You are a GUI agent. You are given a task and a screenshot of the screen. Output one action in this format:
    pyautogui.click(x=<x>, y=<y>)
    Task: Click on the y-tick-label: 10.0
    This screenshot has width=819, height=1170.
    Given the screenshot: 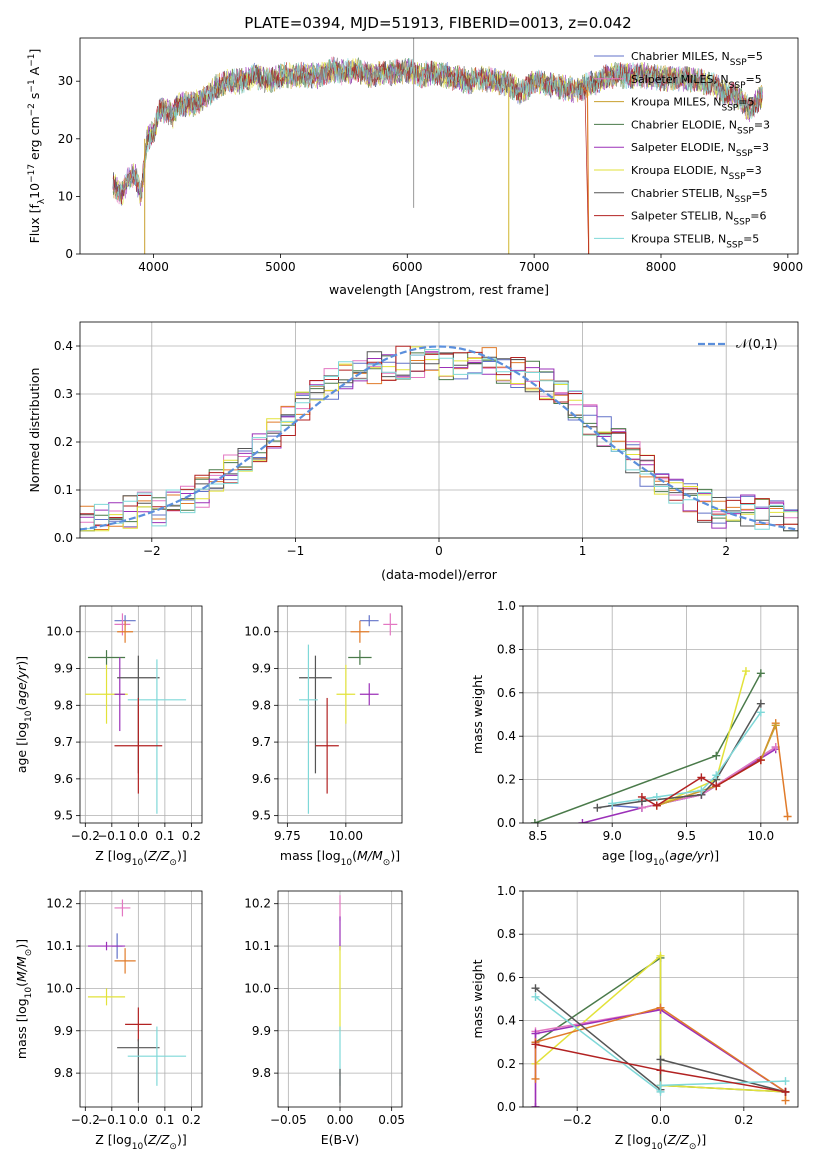 What is the action you would take?
    pyautogui.click(x=257, y=632)
    